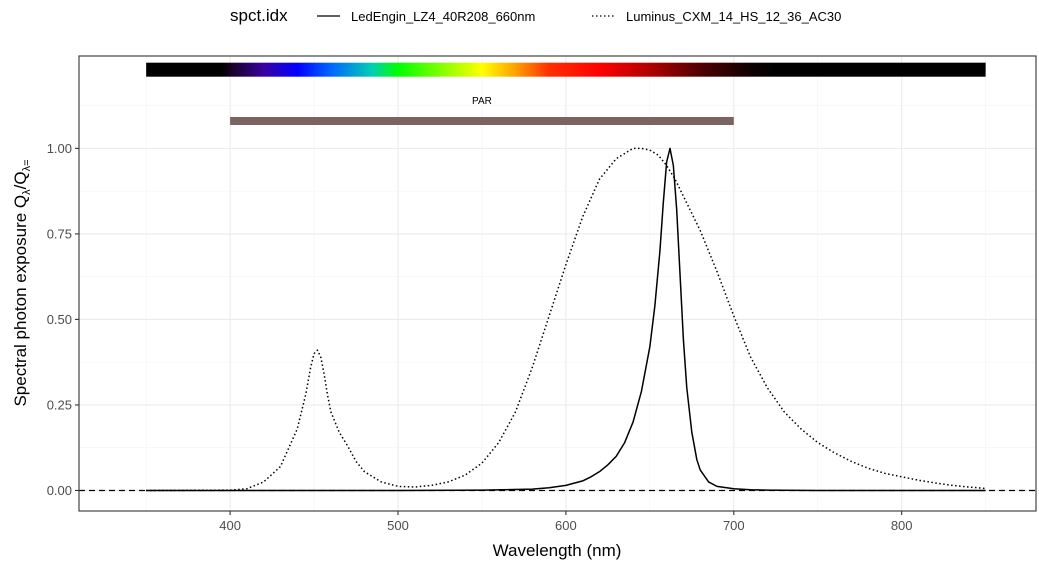 The image size is (1039, 565). Describe the element at coordinates (482, 121) in the screenshot. I see `par-bar` at that location.